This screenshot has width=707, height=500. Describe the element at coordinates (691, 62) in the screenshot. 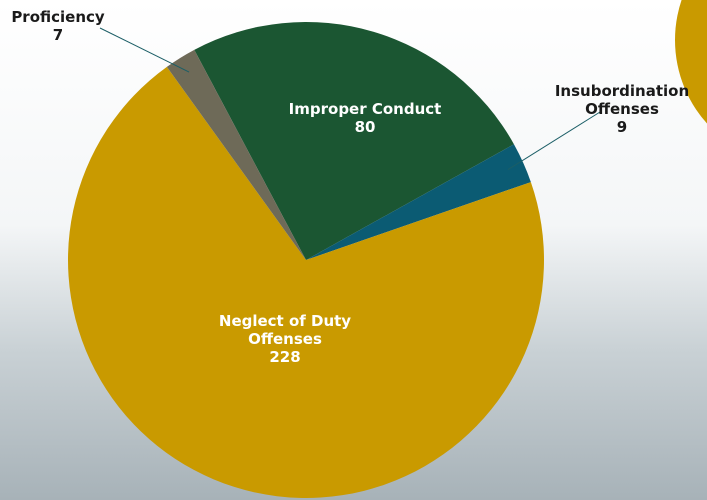

I see `decorative-circle` at that location.